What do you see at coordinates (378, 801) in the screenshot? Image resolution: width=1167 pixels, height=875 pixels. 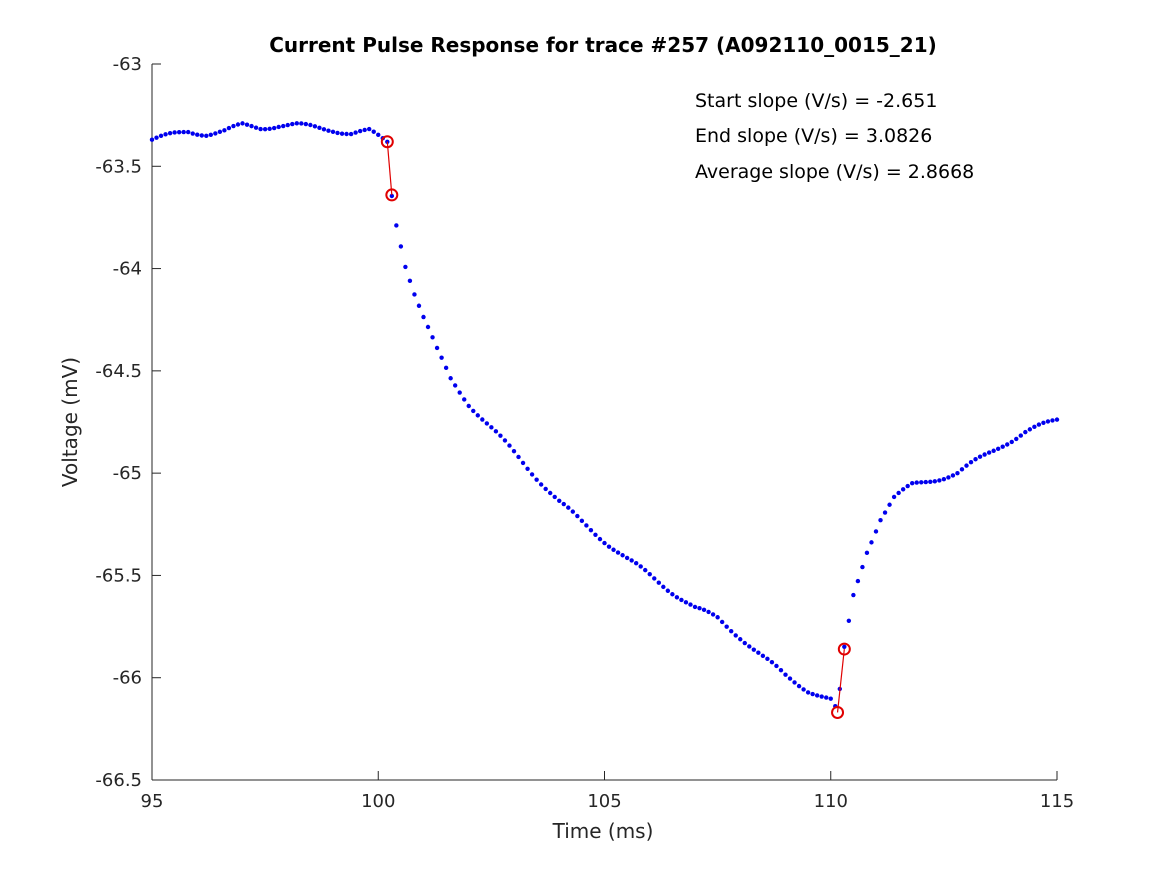 I see `x-tick-label: 100` at bounding box center [378, 801].